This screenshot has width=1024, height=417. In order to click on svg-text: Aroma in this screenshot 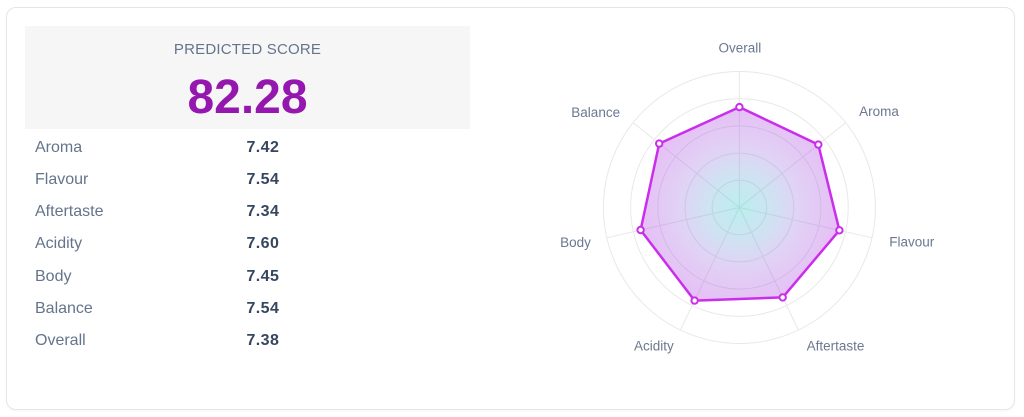, I will do `click(879, 111)`.